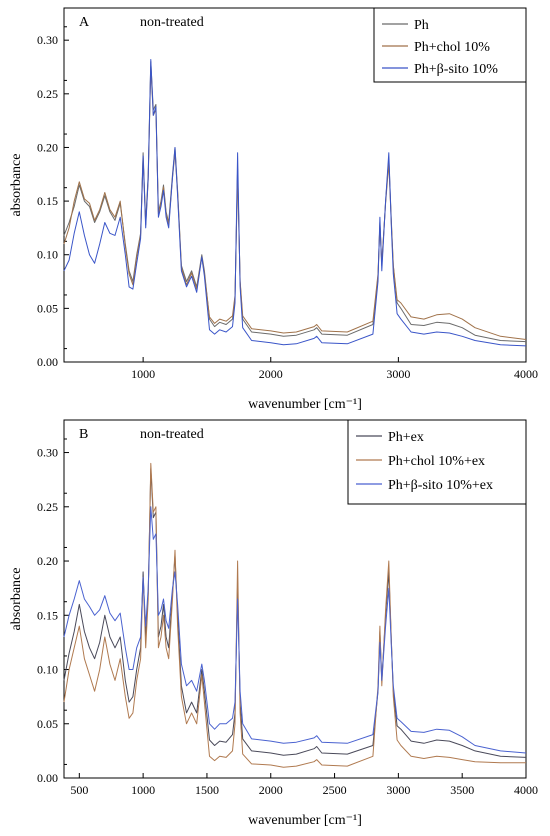 The image size is (550, 836). What do you see at coordinates (84, 22) in the screenshot?
I see `panel-label: A` at bounding box center [84, 22].